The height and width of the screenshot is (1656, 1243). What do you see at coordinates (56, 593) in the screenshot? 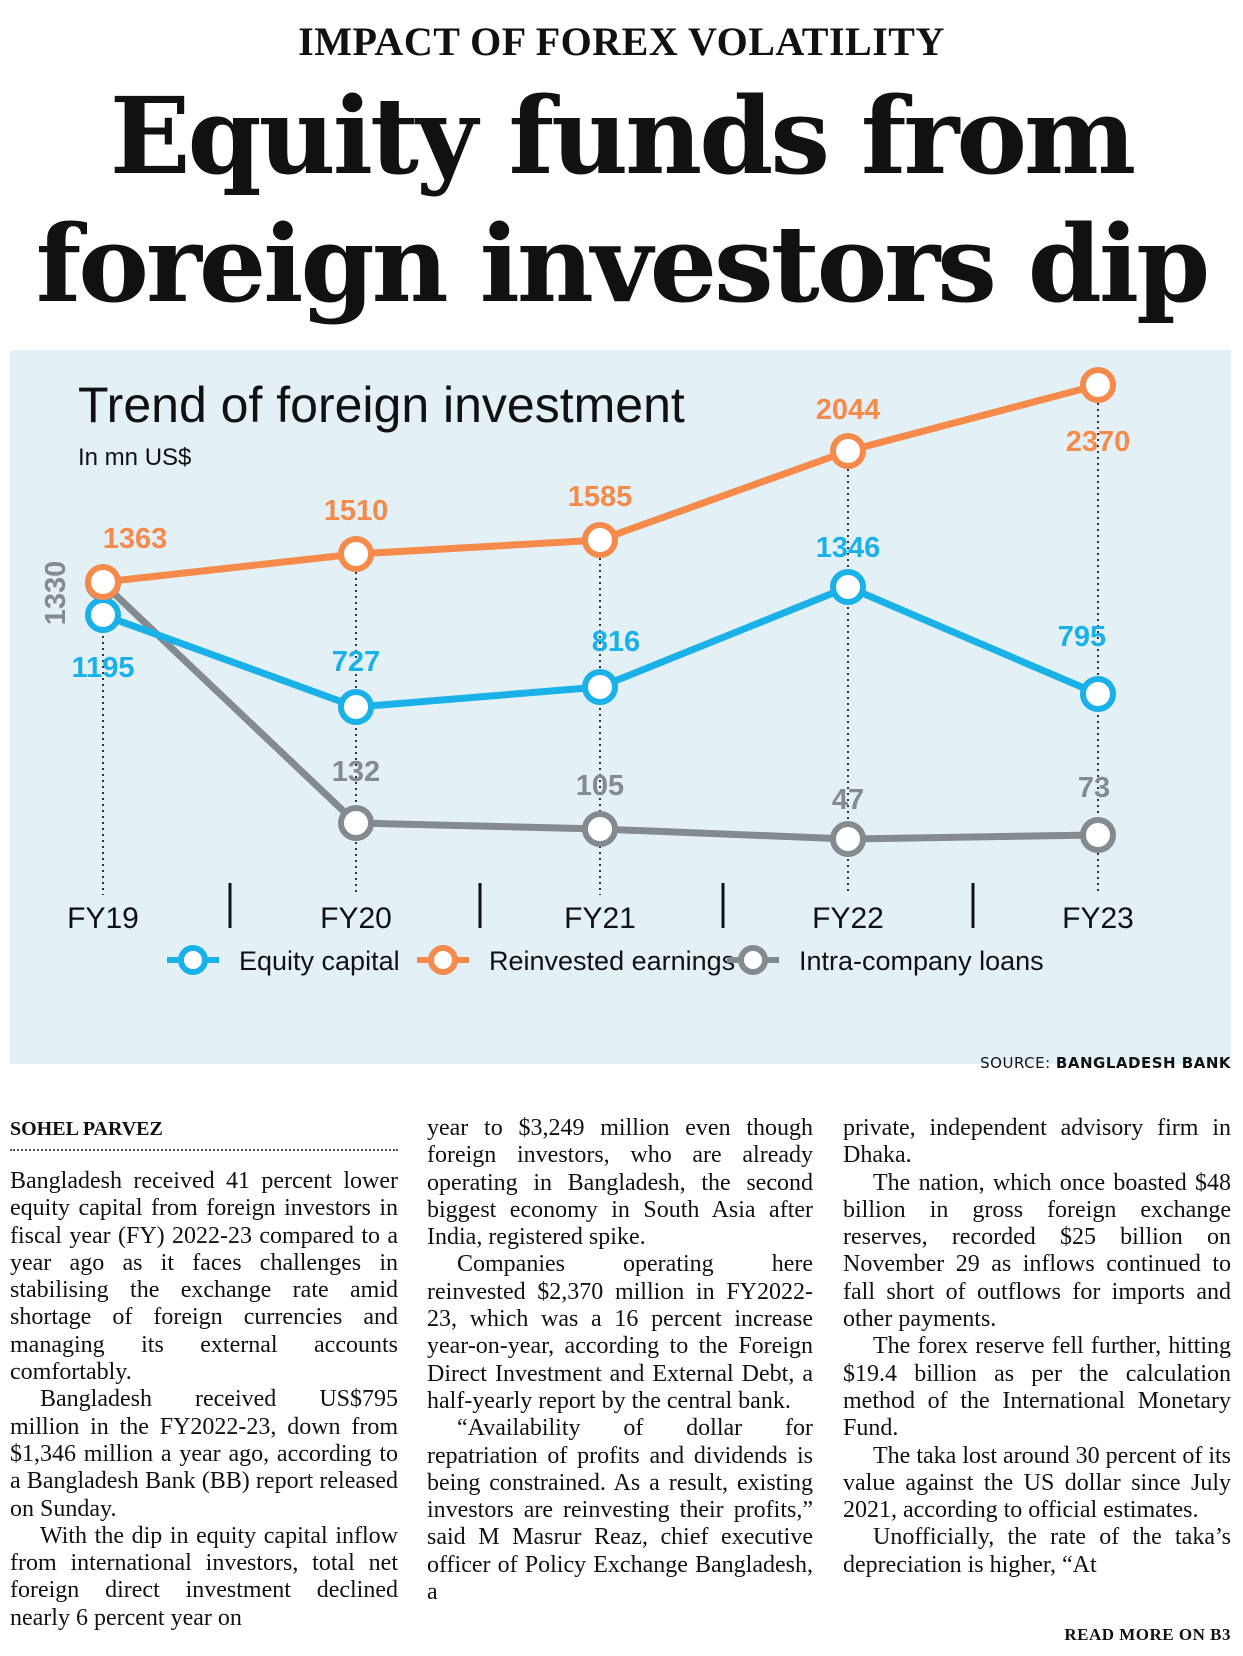
I see `data-label: 1330` at bounding box center [56, 593].